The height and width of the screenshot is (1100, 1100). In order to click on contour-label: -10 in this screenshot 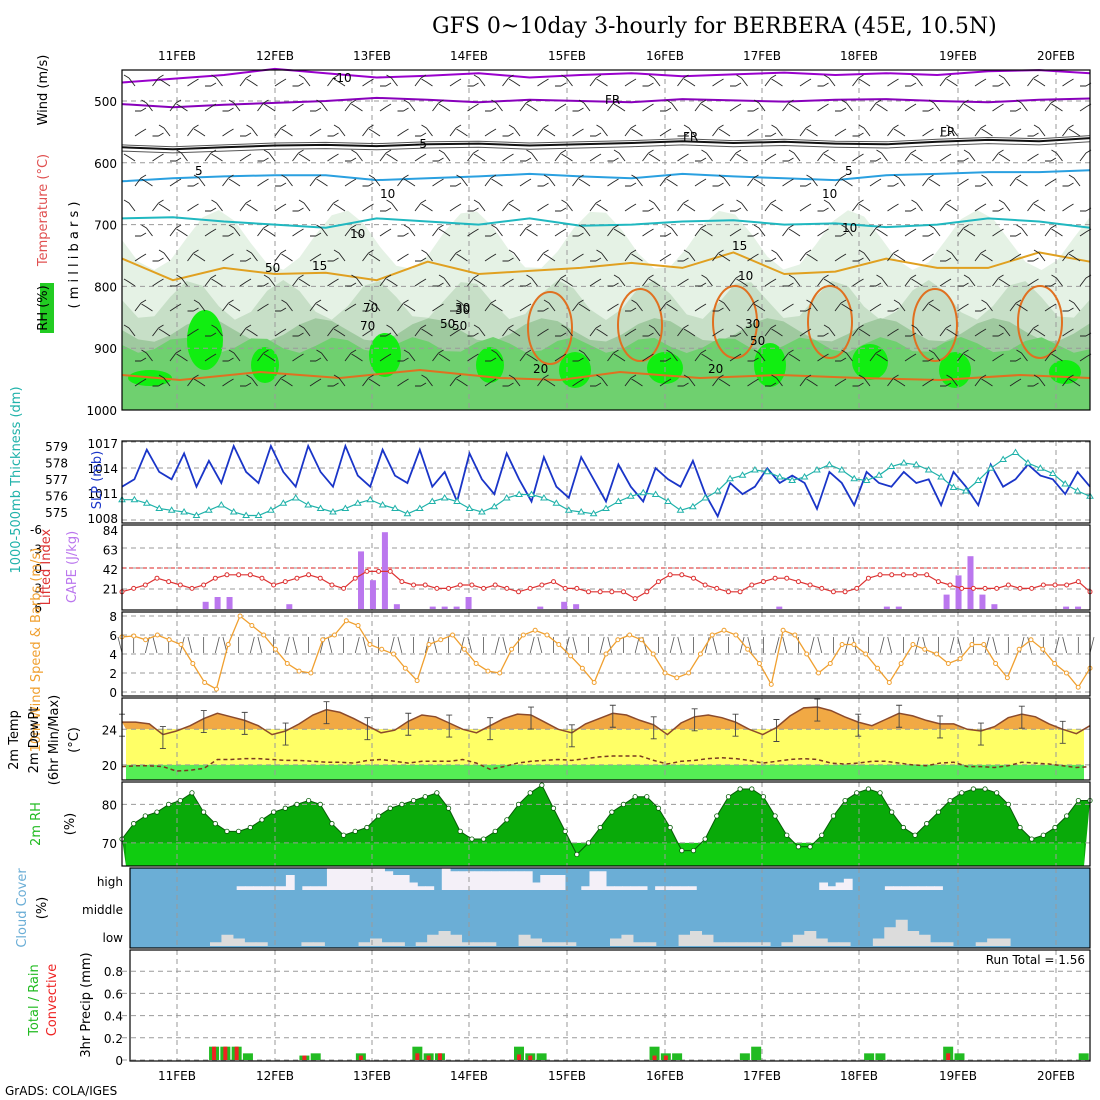, I will do `click(342, 78)`.